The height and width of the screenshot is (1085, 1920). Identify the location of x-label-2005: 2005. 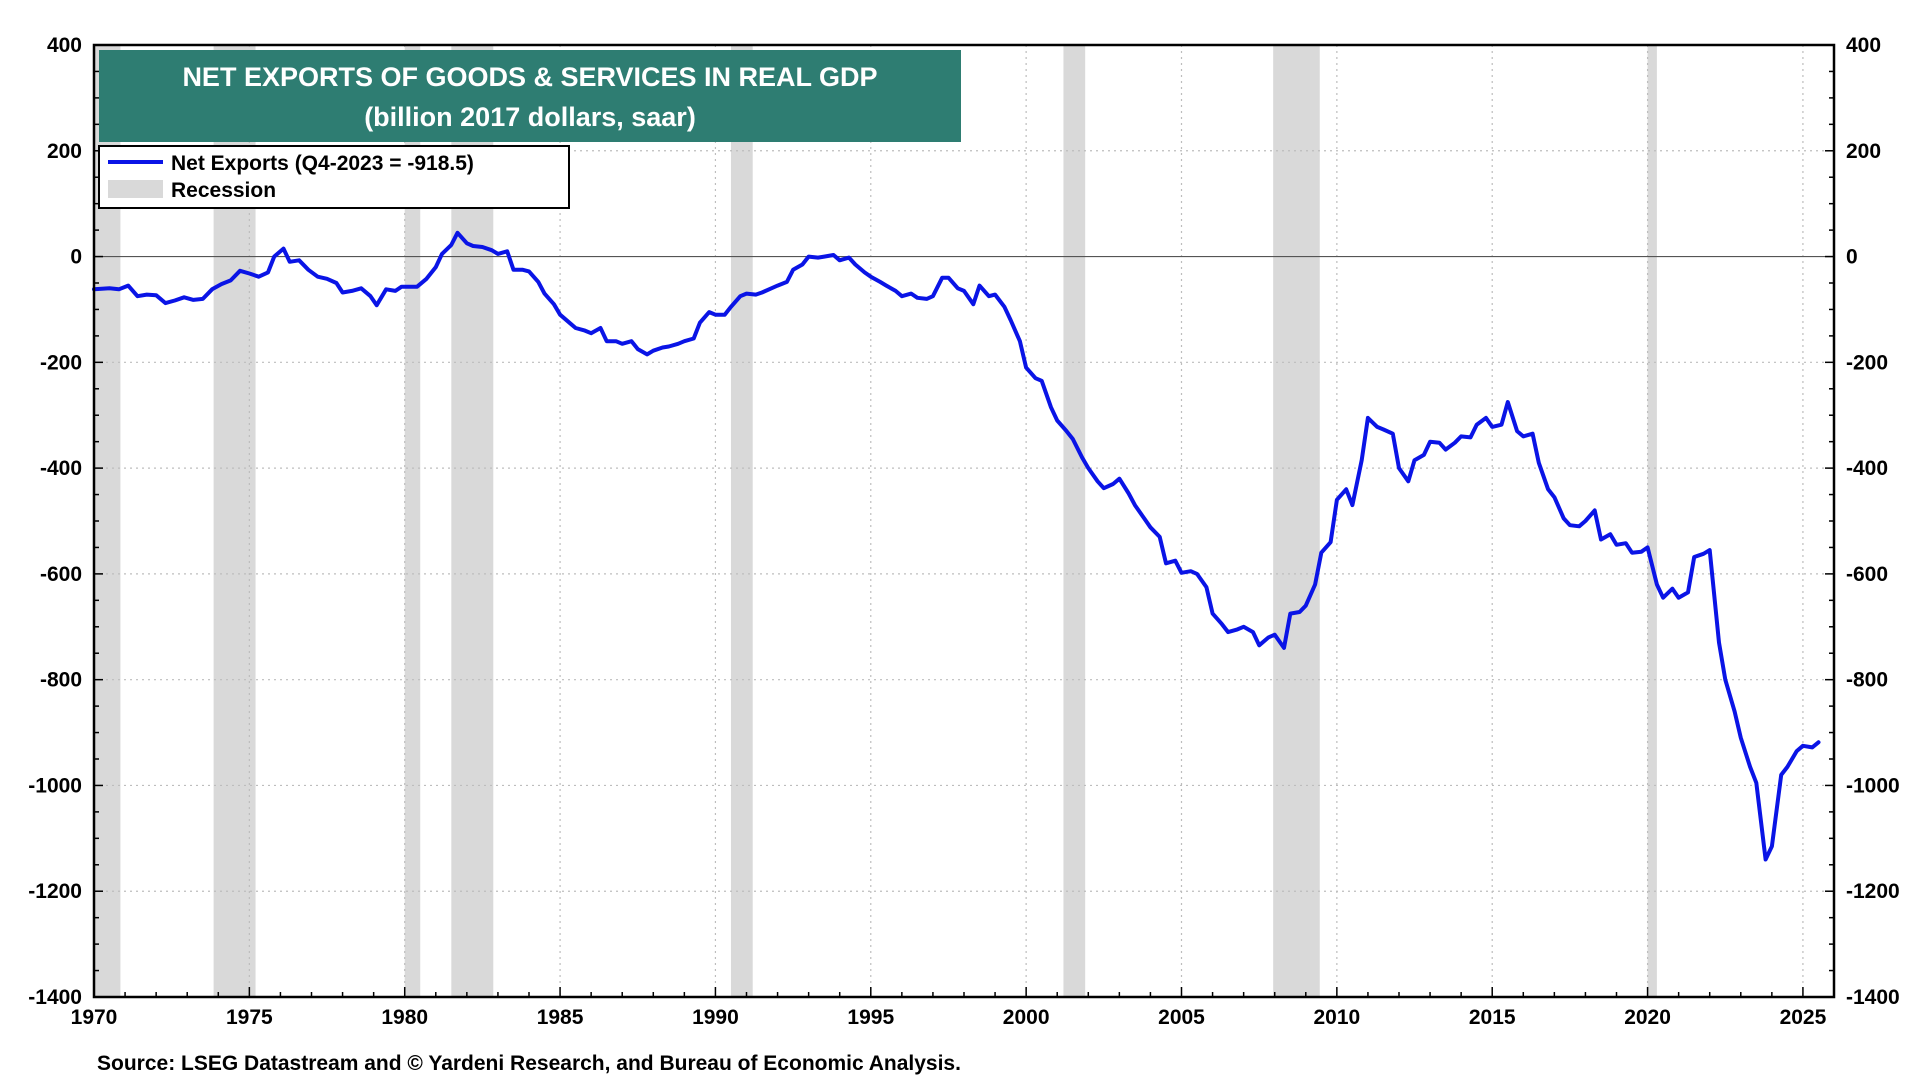
(1181, 1017).